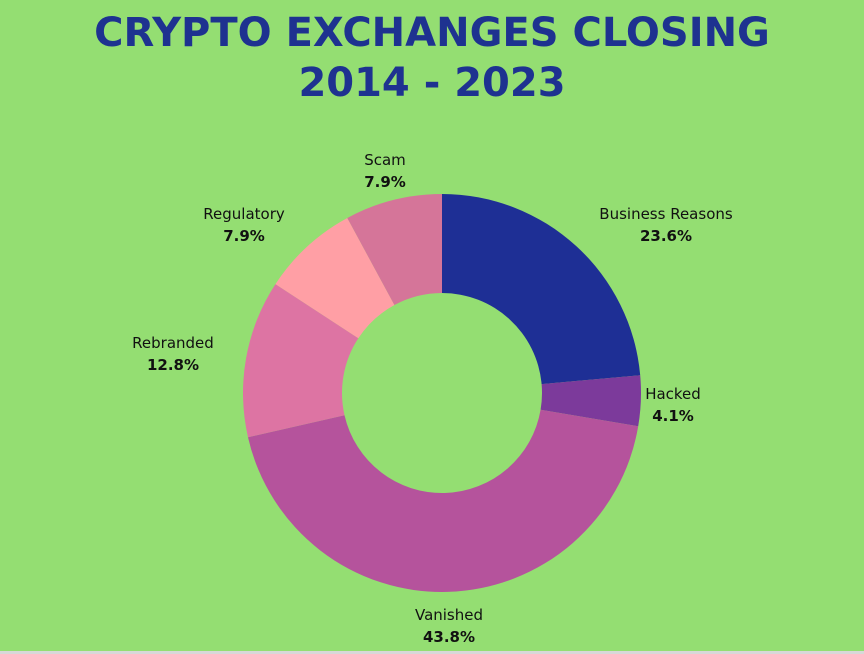 This screenshot has width=864, height=654. I want to click on slice-vanished, so click(443, 500).